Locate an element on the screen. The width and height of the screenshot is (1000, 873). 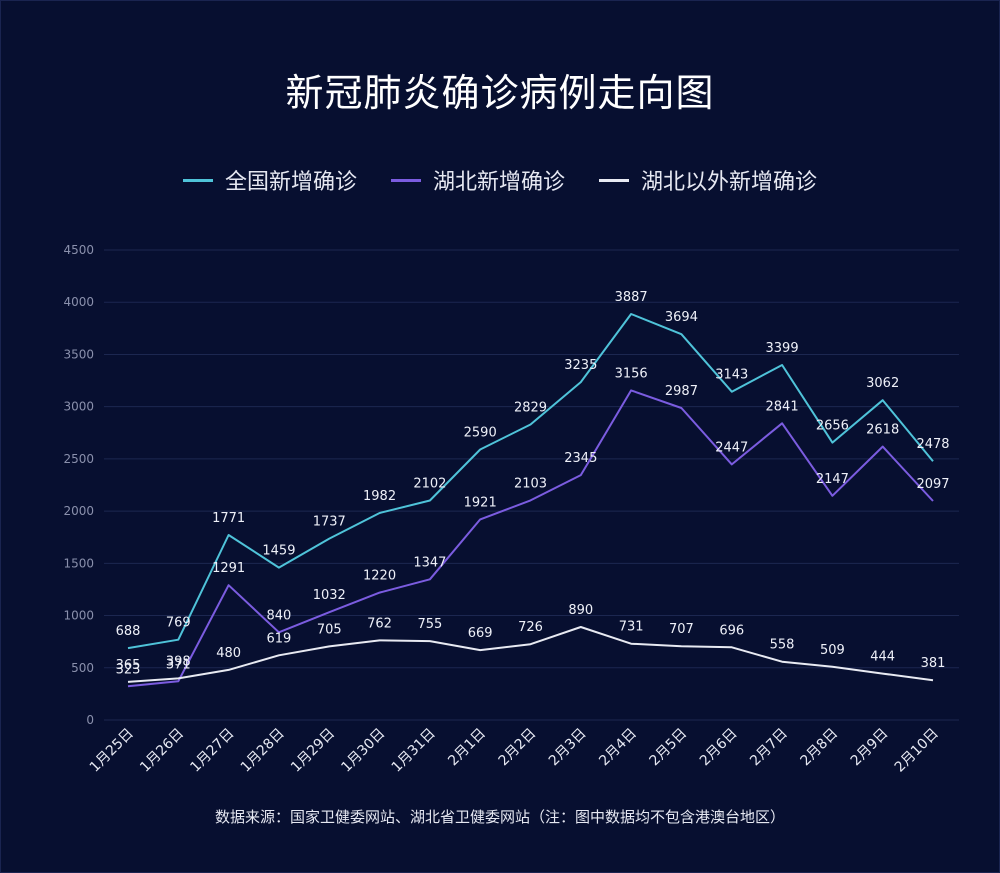
y-tick-label: 4500 is located at coordinates (78, 250).